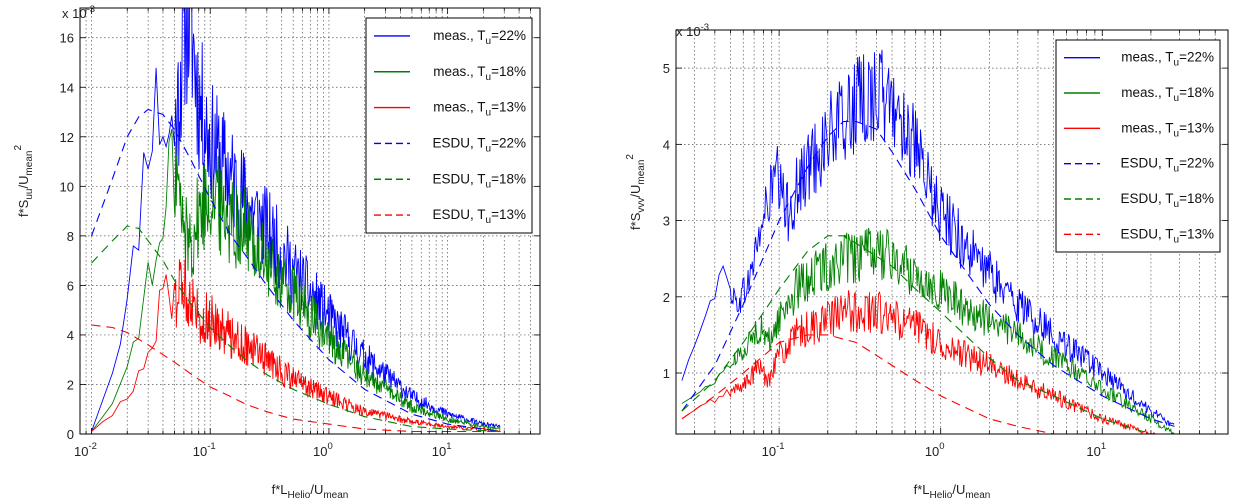 The width and height of the screenshot is (1238, 502). I want to click on y-tick-label: 3, so click(666, 221).